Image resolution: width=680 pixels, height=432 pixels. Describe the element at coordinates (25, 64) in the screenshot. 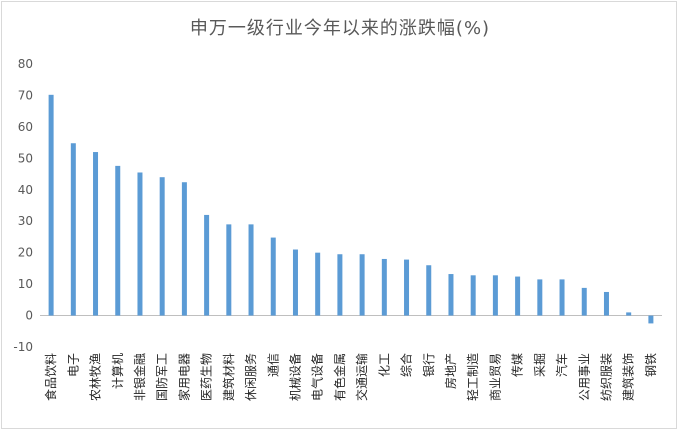

I see `y-tick-label: 80` at that location.